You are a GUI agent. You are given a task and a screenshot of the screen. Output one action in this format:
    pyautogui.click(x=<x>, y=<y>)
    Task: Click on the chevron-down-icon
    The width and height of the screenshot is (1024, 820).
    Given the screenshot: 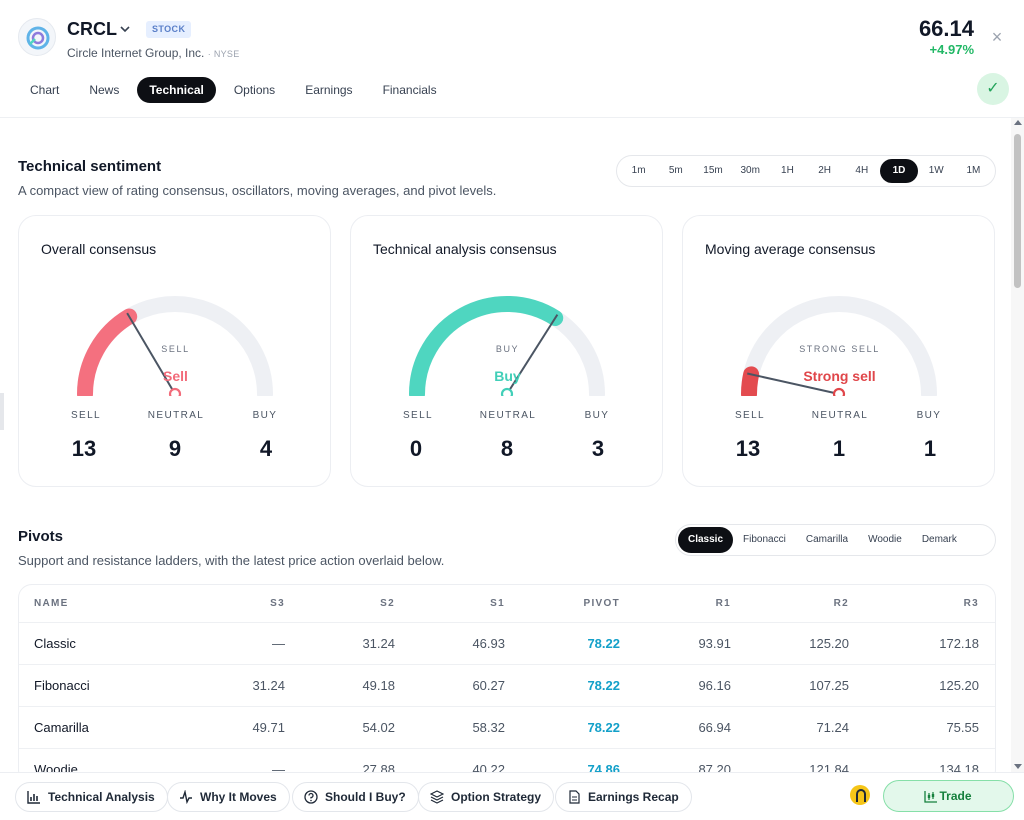 What is the action you would take?
    pyautogui.click(x=125, y=29)
    